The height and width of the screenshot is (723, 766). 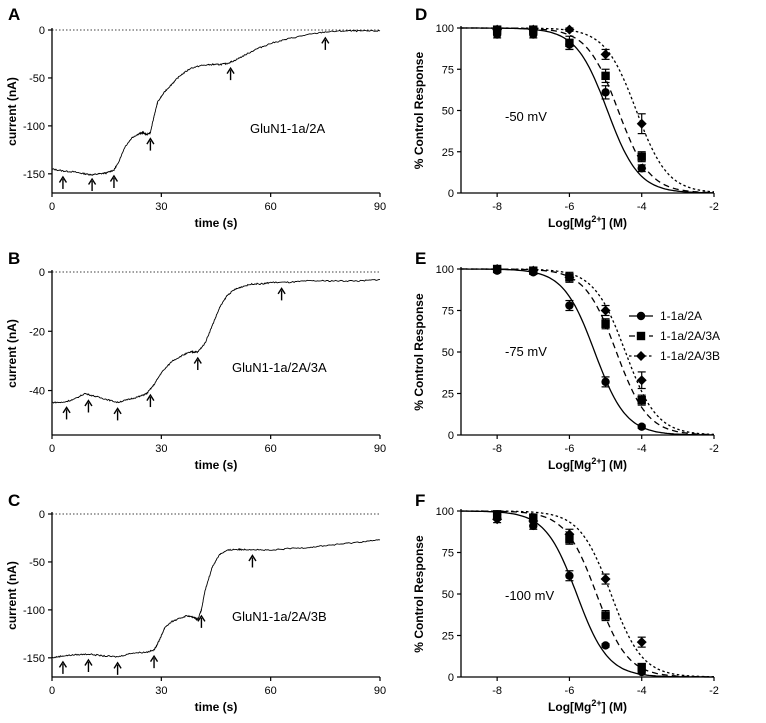 What do you see at coordinates (690, 336) in the screenshot?
I see `legend-label: 1-1a/2A/3A` at bounding box center [690, 336].